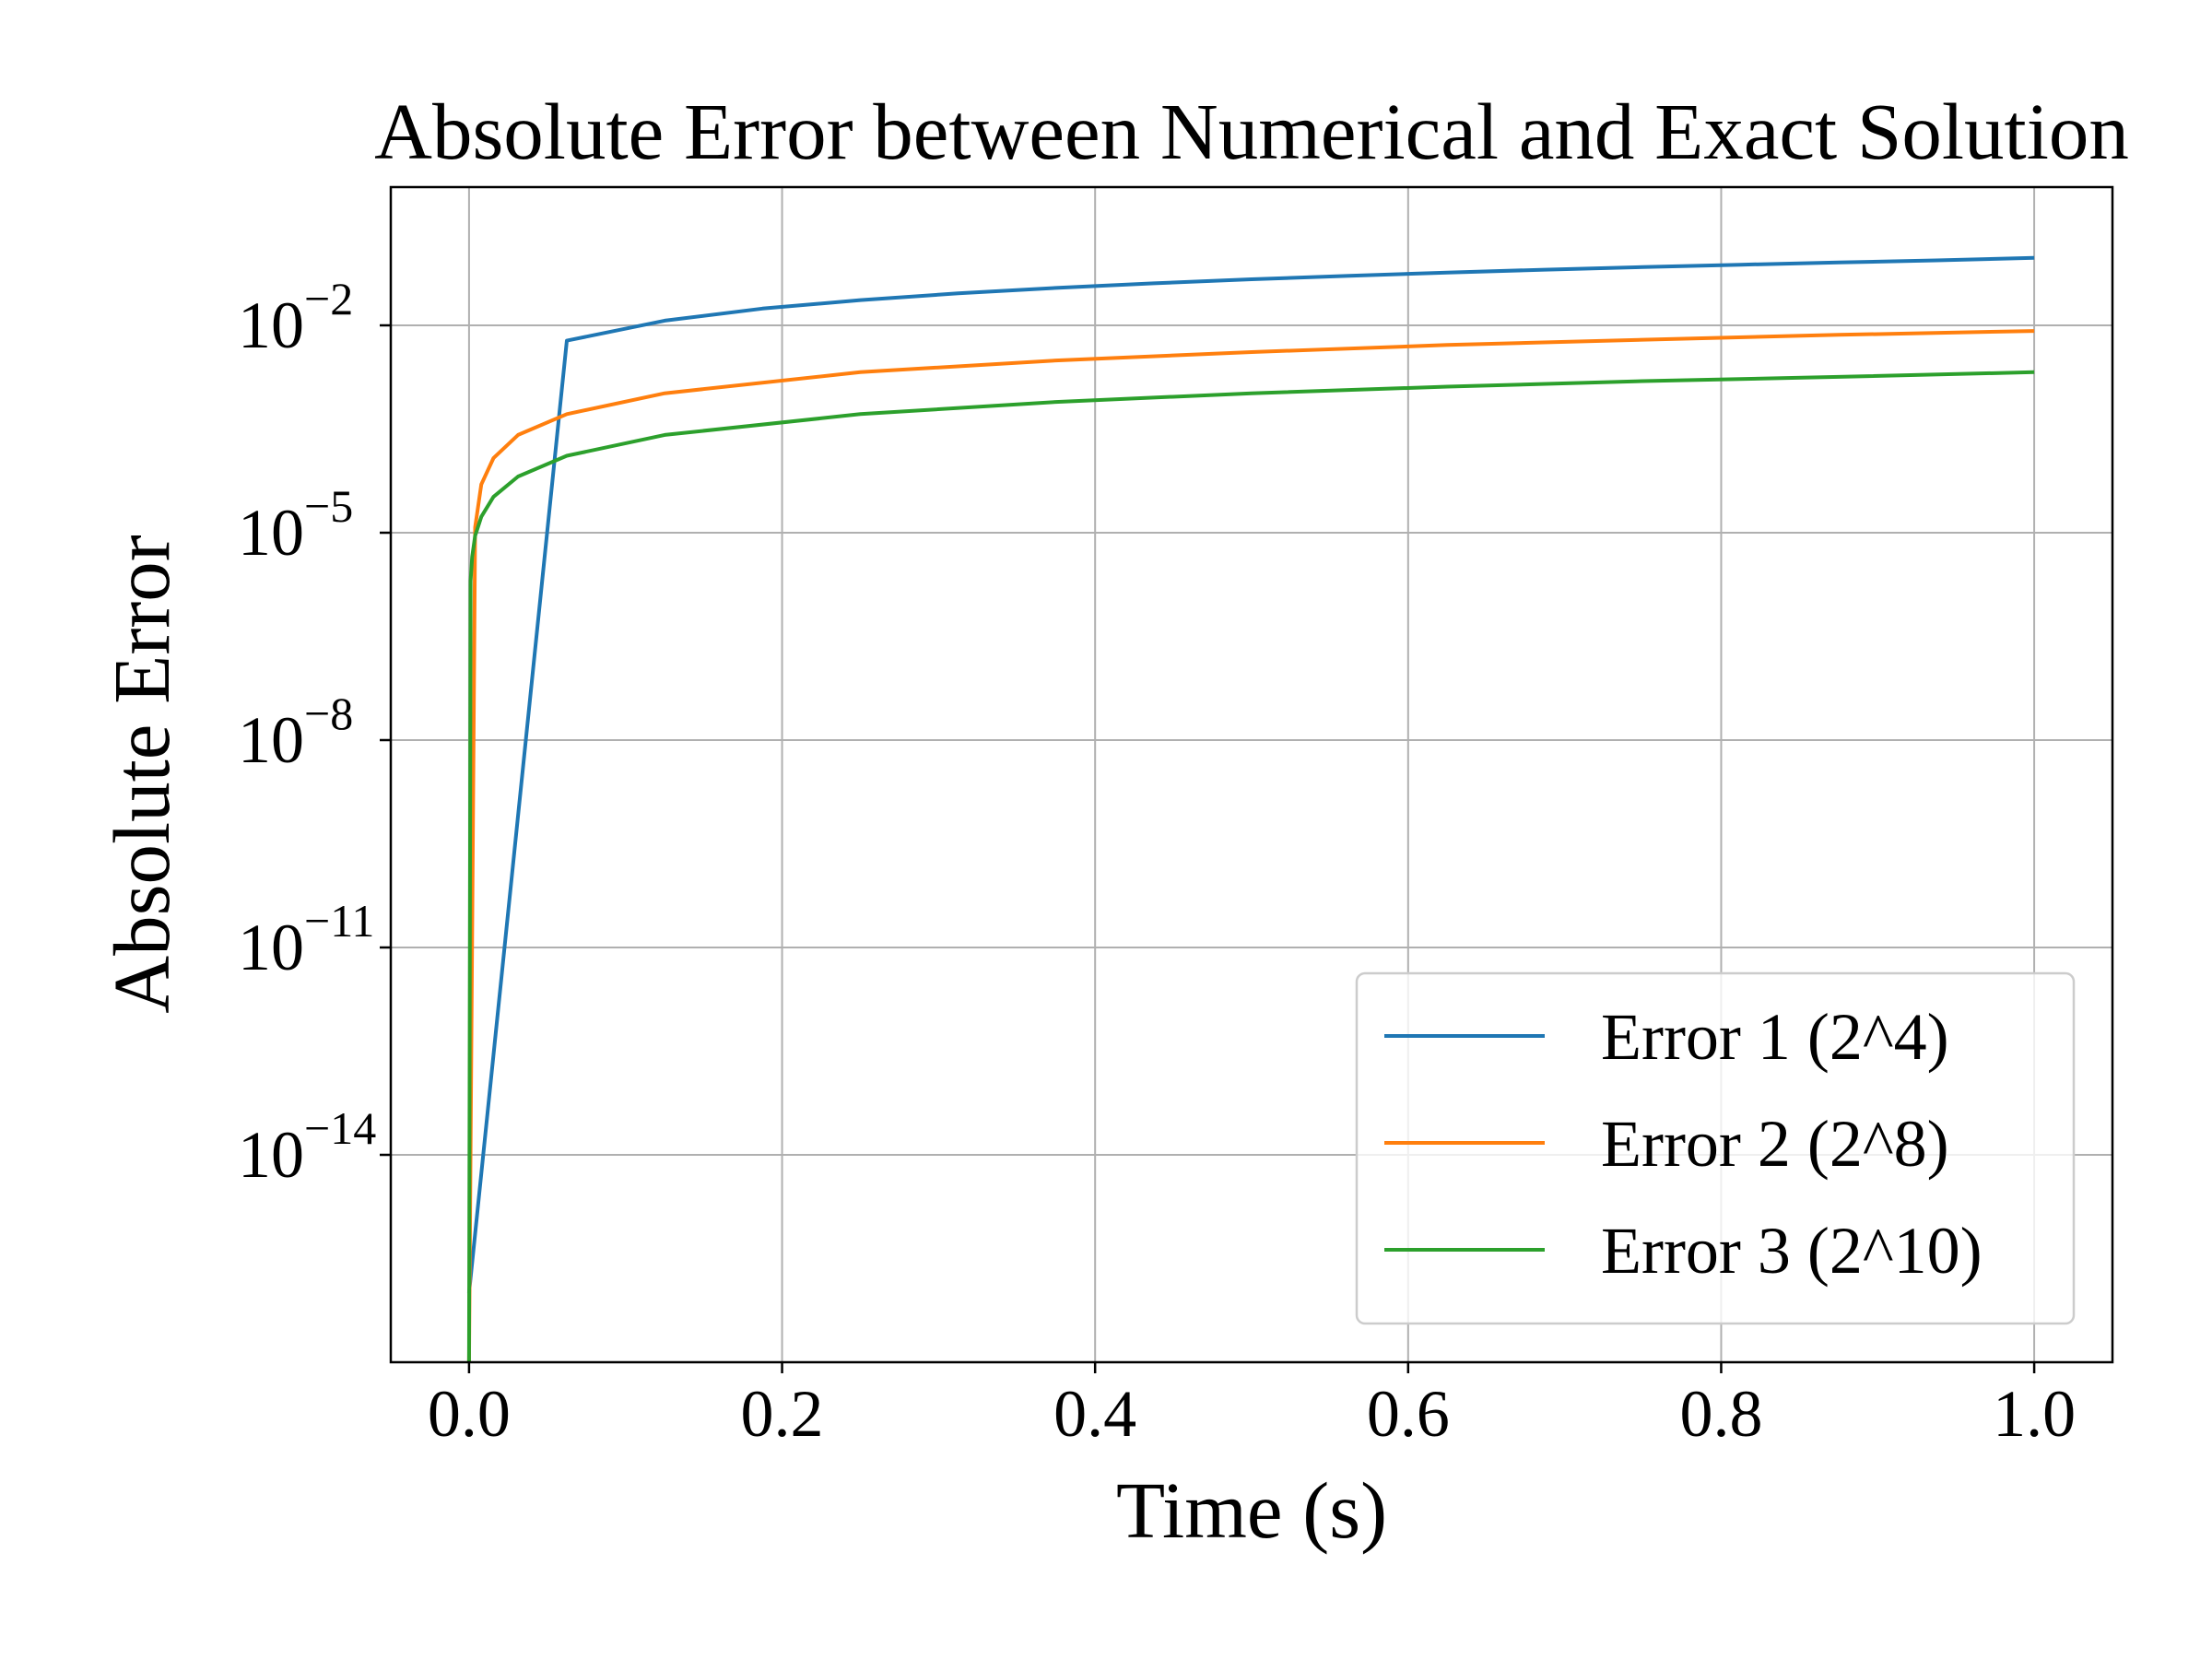 This screenshot has height=1659, width=2212. I want to click on x-tick-label: 0.4, so click(1094, 1414).